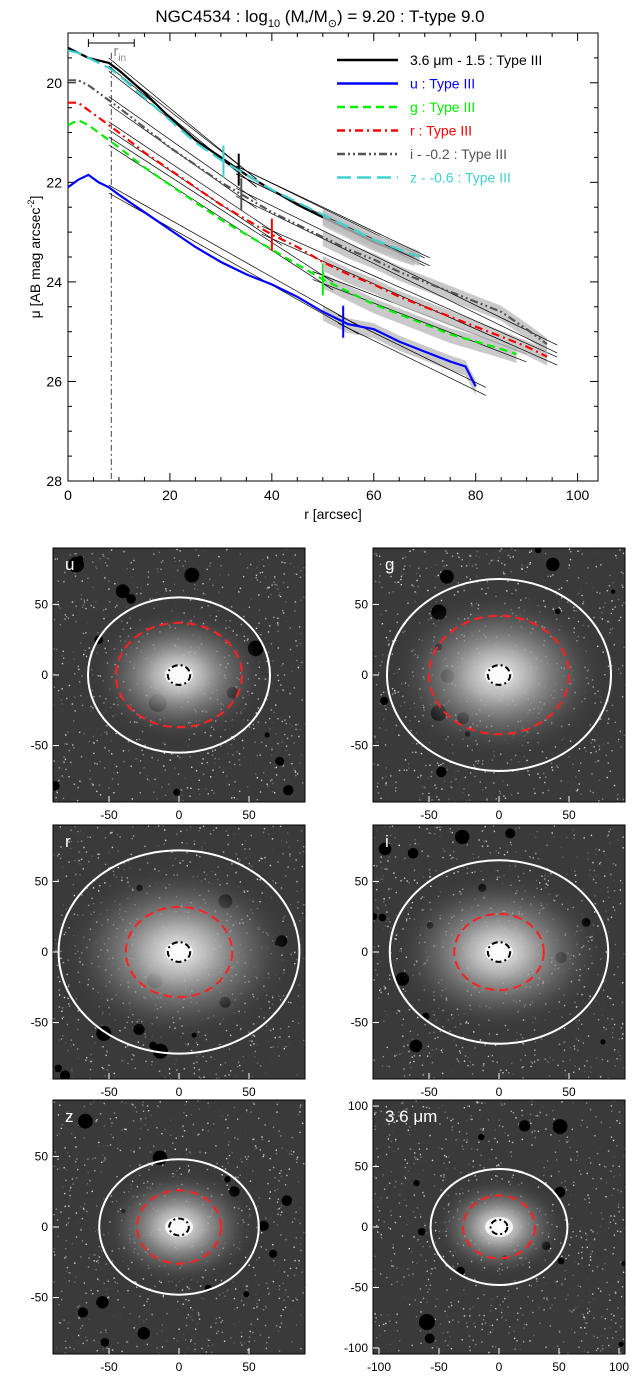  I want to click on x-tick-label: 50, so click(249, 815).